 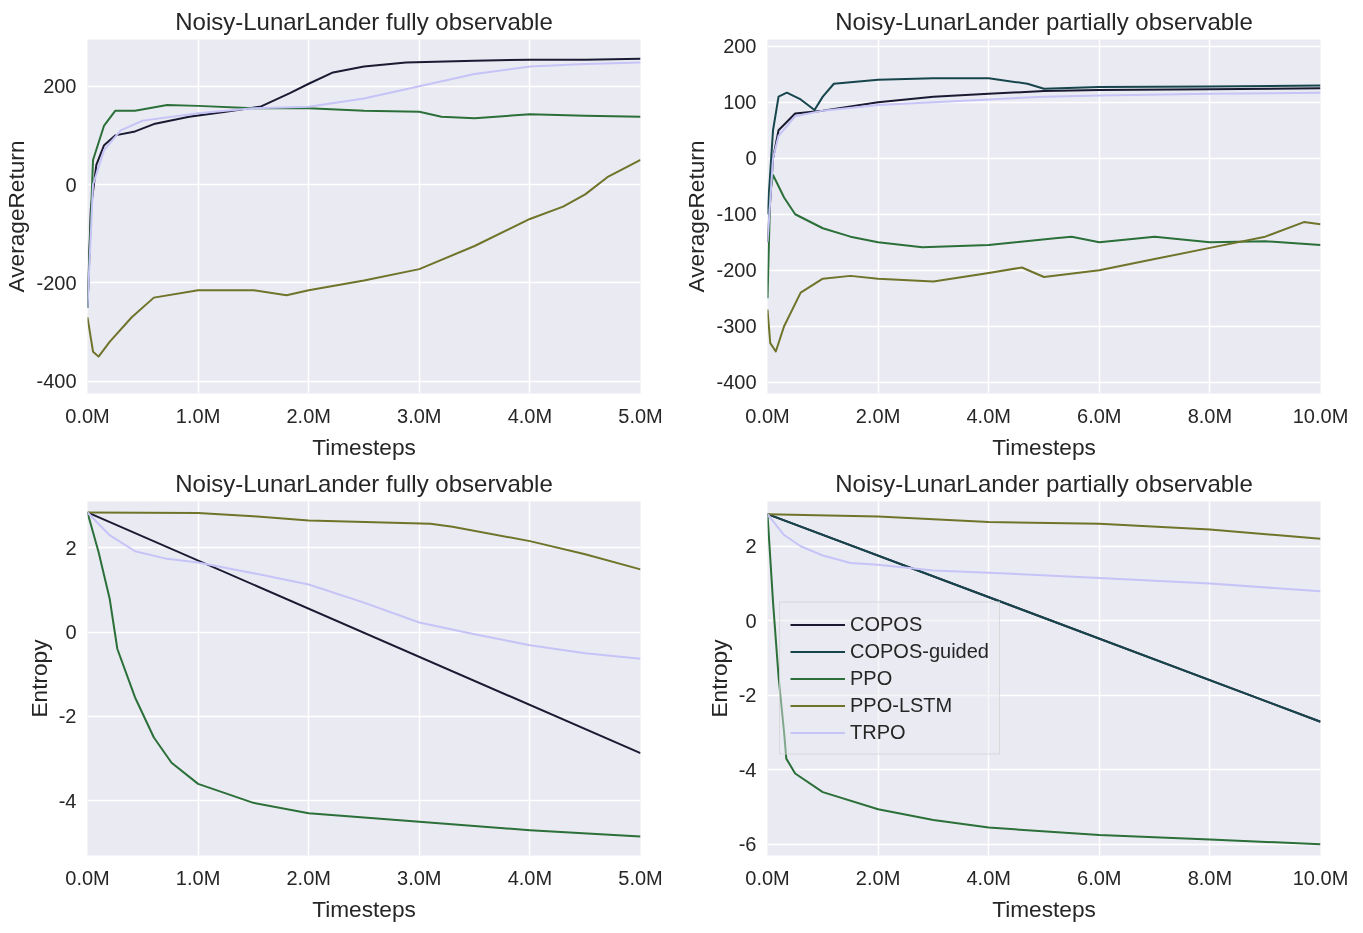 What do you see at coordinates (740, 102) in the screenshot?
I see `y-tick-label: 100` at bounding box center [740, 102].